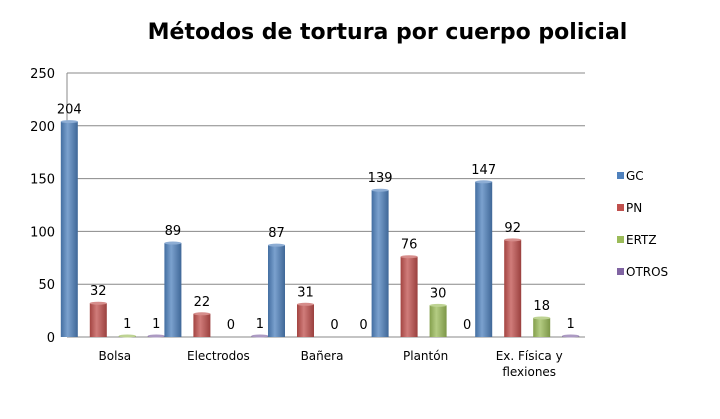  Describe the element at coordinates (218, 356) in the screenshot. I see `x-tick-label: Electrodos` at that location.